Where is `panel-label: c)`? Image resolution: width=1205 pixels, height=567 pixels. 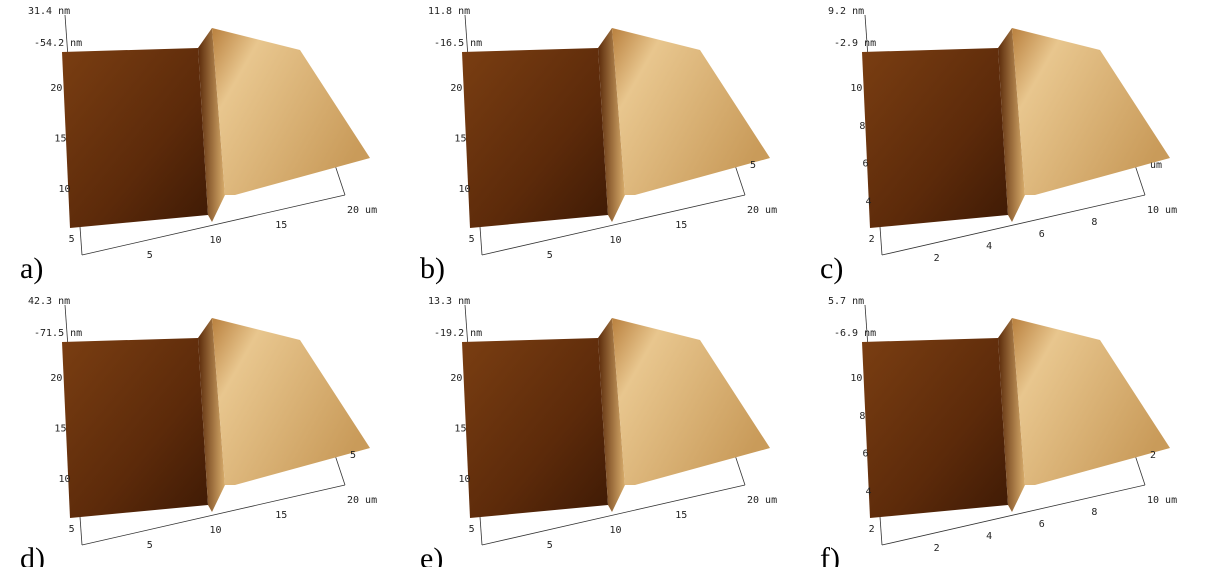 panel-label: c) is located at coordinates (831, 268).